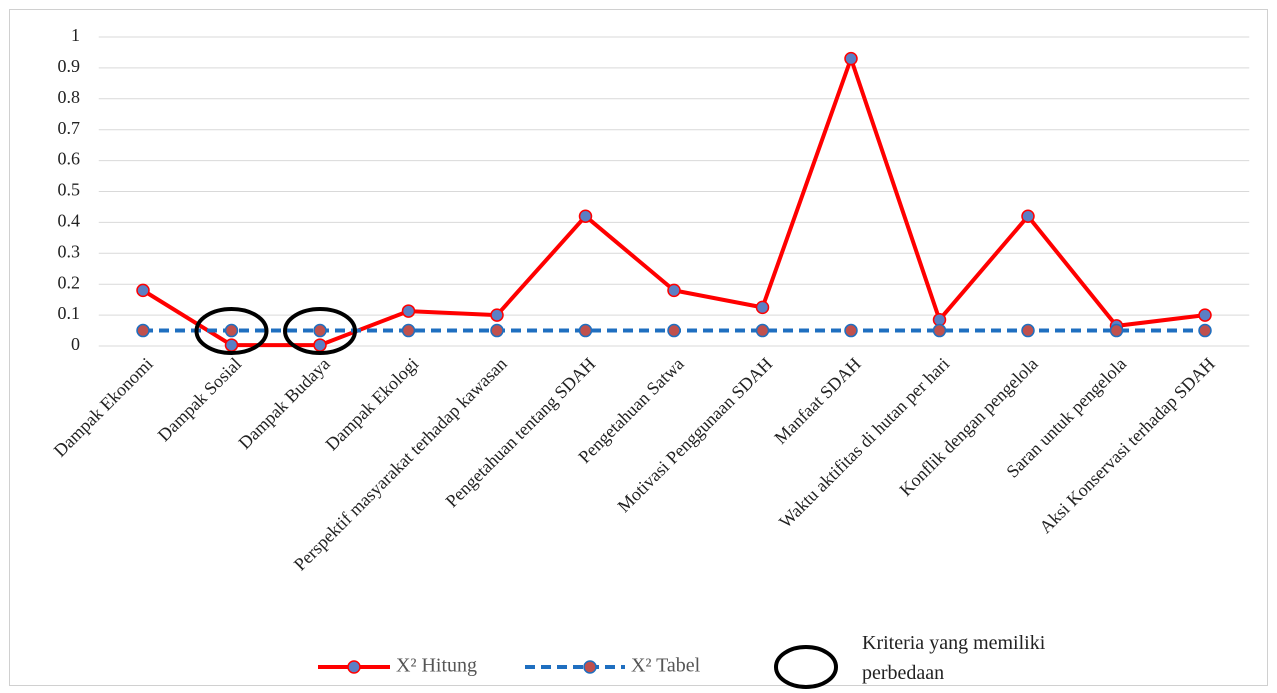  I want to click on x-tick-label: Pengetahuan tentang SDAH, so click(521, 433).